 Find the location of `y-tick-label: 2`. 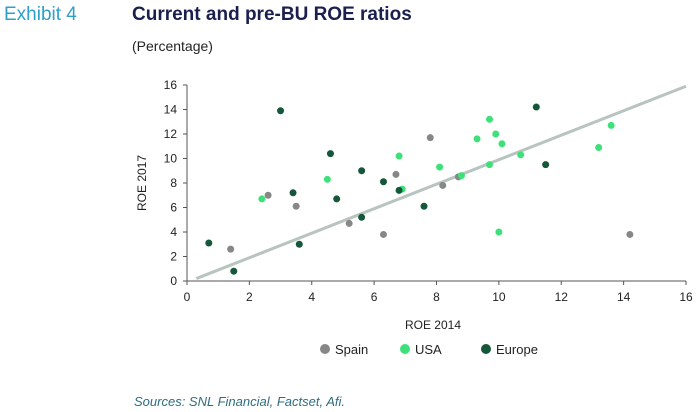

y-tick-label: 2 is located at coordinates (173, 257).